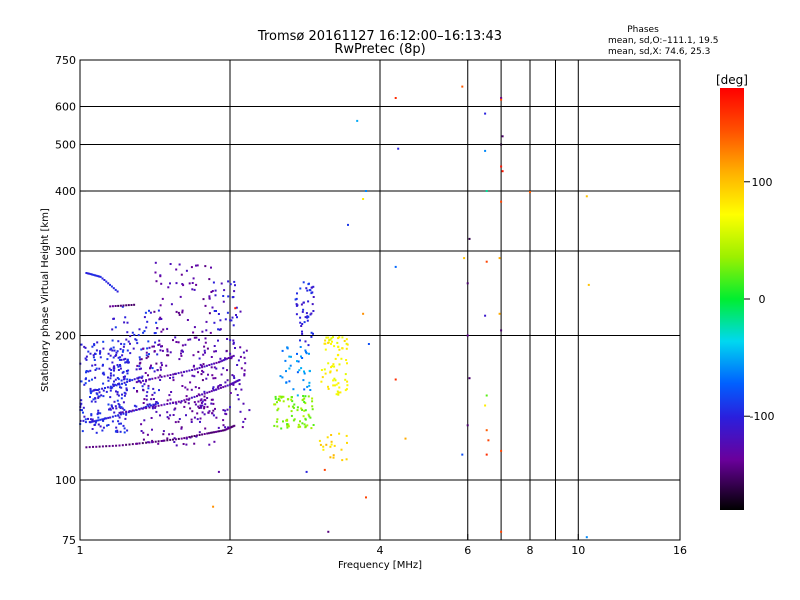 The image size is (800, 600). I want to click on colorbar: [deg] 100 0 -100, so click(745, 291).